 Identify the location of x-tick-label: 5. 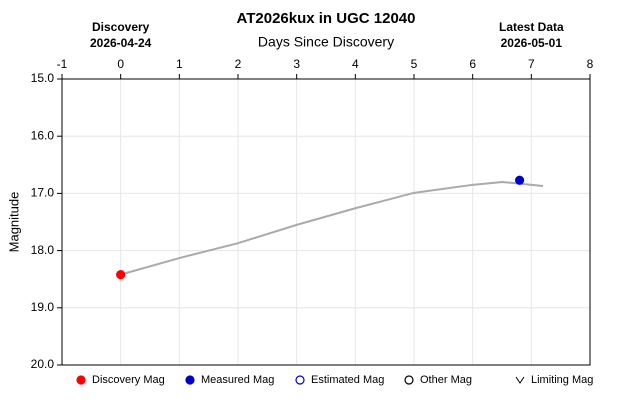
(414, 64).